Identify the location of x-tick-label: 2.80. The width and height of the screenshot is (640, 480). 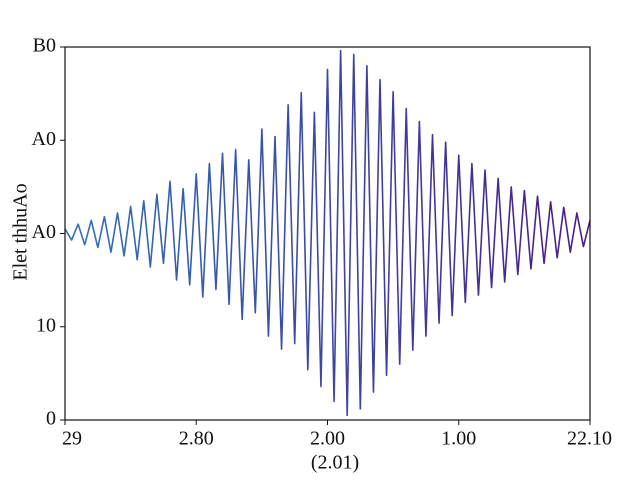
(196, 439).